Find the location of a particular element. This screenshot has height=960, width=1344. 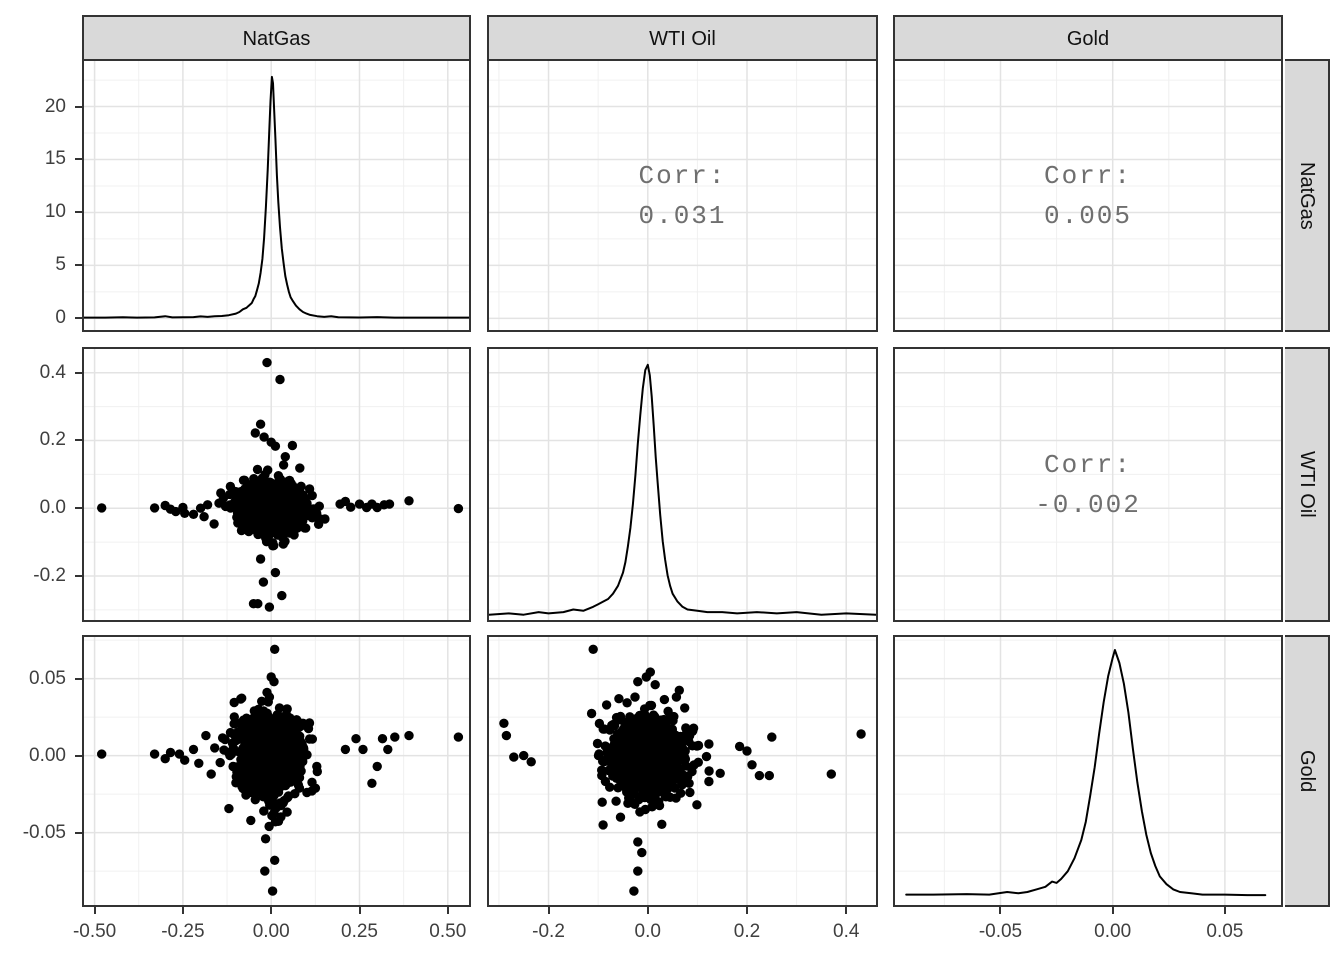

strip-top-natgas: NatGas is located at coordinates (276, 38).